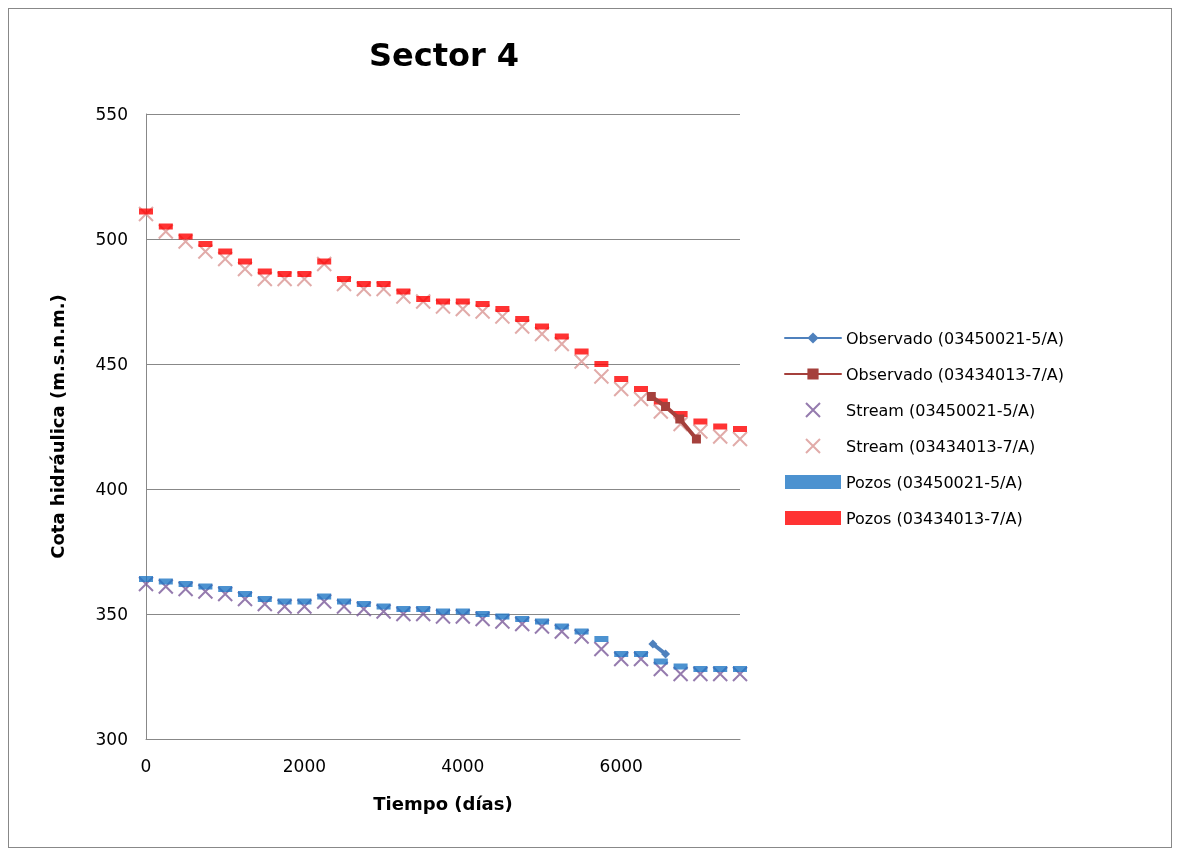 The width and height of the screenshot is (1180, 856). What do you see at coordinates (463, 765) in the screenshot?
I see `x-tick-label: 4000` at bounding box center [463, 765].